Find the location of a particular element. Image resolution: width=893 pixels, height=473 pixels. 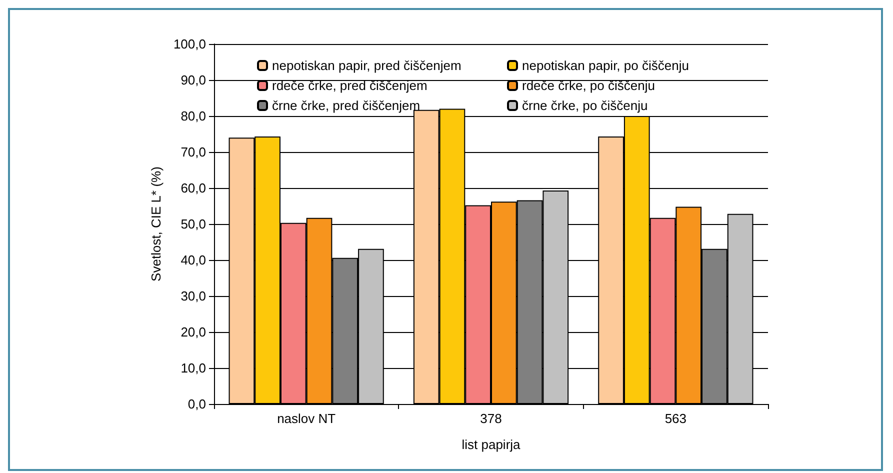

y-tick-label: 100,0 is located at coordinates (189, 44).